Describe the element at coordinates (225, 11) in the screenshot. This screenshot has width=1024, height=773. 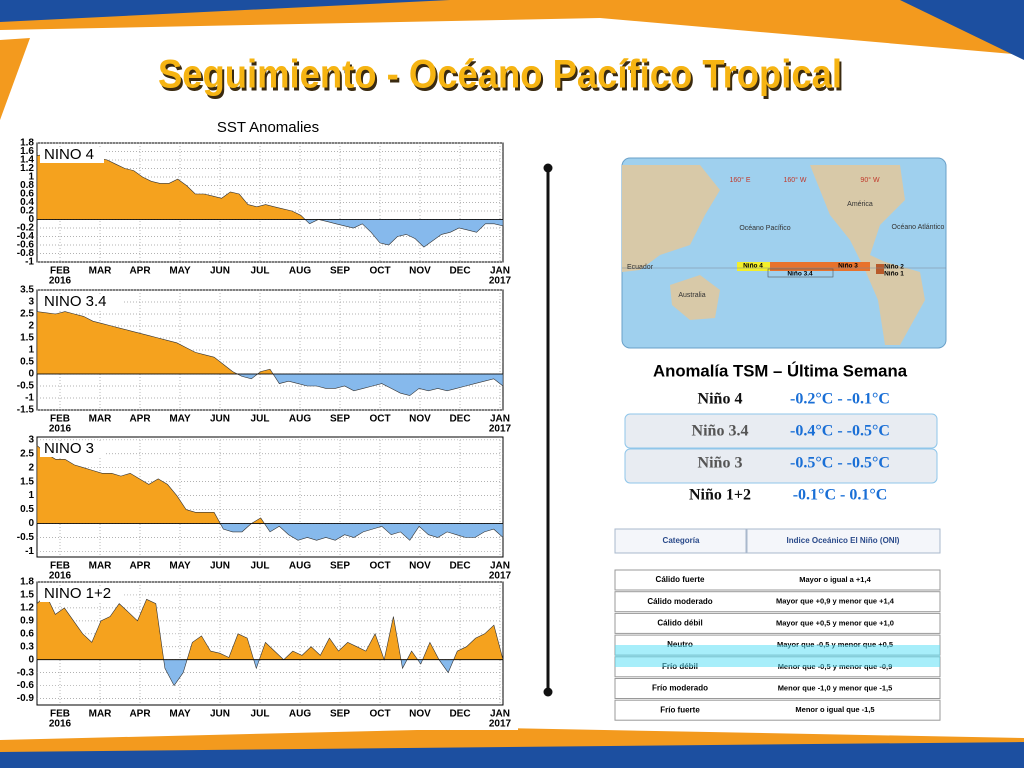
I see `top-stripe-blue` at that location.